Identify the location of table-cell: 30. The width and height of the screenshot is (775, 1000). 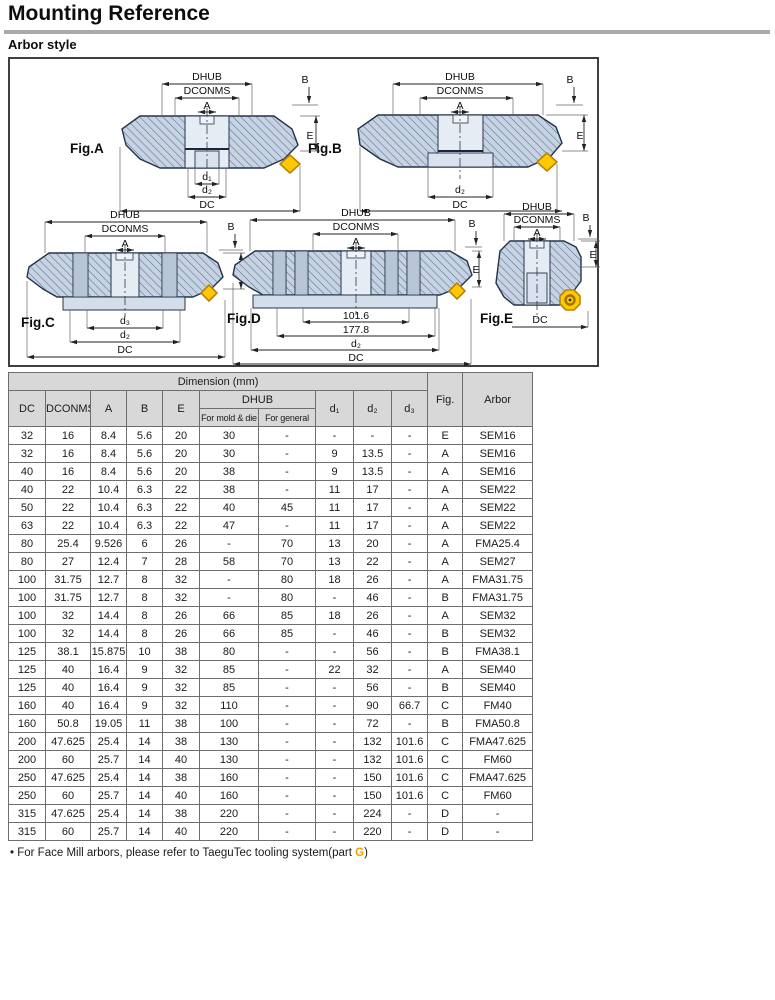
(229, 453).